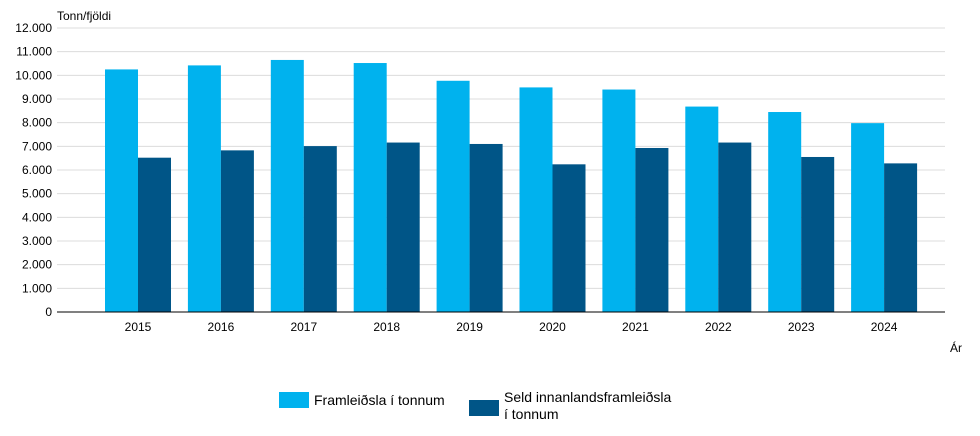 This screenshot has width=980, height=436. I want to click on y-axis-label: Tonn/fjöldi, so click(84, 16).